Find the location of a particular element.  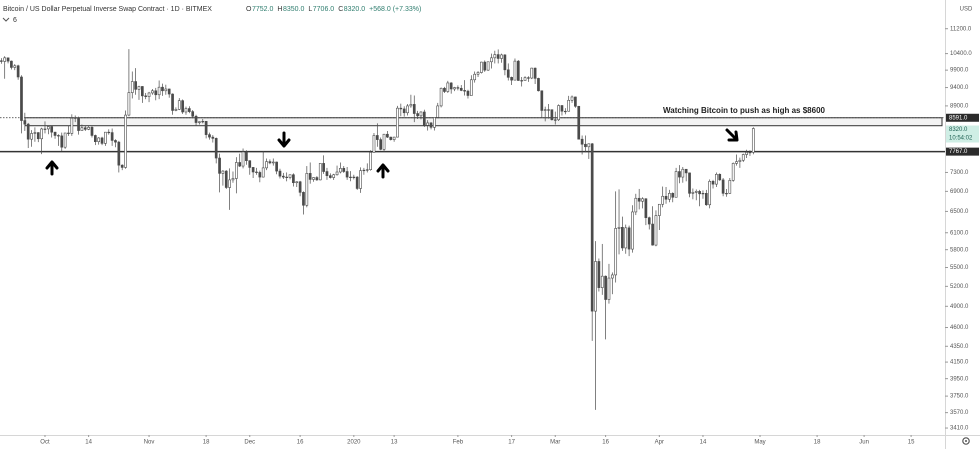

y-tick-label: 9400.0 is located at coordinates (959, 88).